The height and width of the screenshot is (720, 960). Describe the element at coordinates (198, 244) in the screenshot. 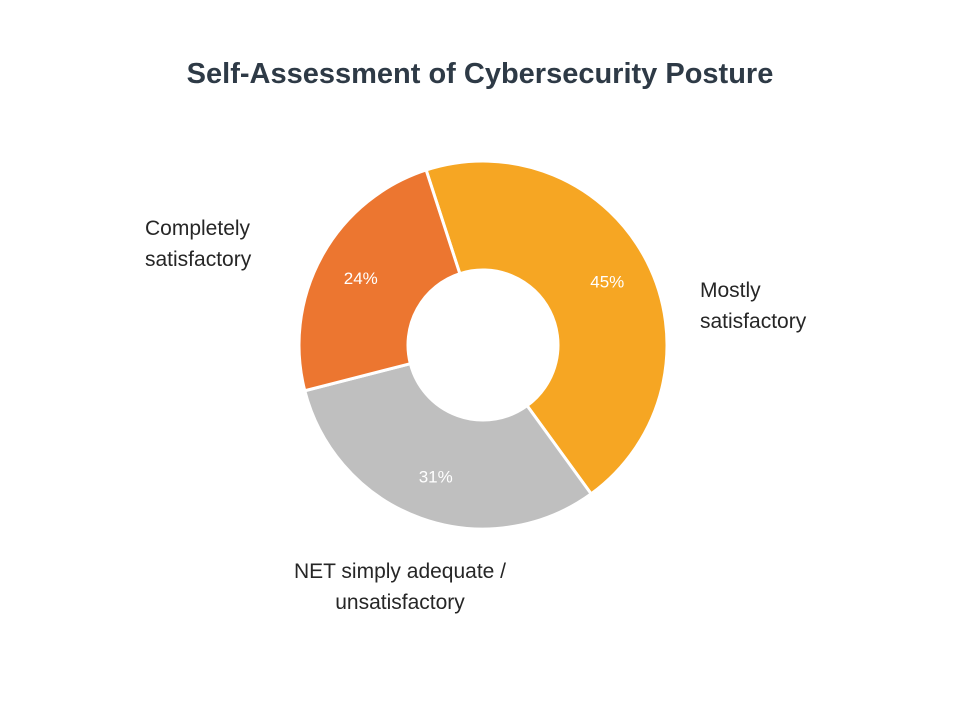

I see `category-label-completely-satisfactory: Completely satisfactory` at that location.